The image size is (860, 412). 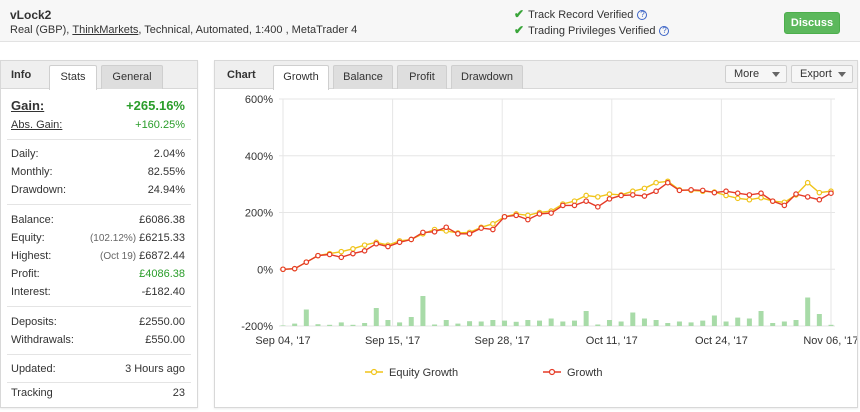 I want to click on stat-value: -£182.40, so click(x=163, y=292).